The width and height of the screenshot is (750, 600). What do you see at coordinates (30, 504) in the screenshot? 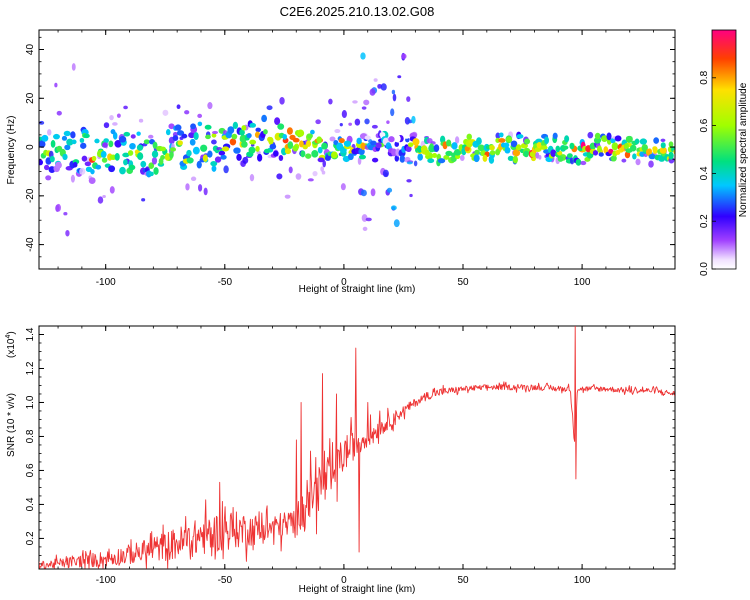
I see `y-tick-label: 0.4` at bounding box center [30, 504].